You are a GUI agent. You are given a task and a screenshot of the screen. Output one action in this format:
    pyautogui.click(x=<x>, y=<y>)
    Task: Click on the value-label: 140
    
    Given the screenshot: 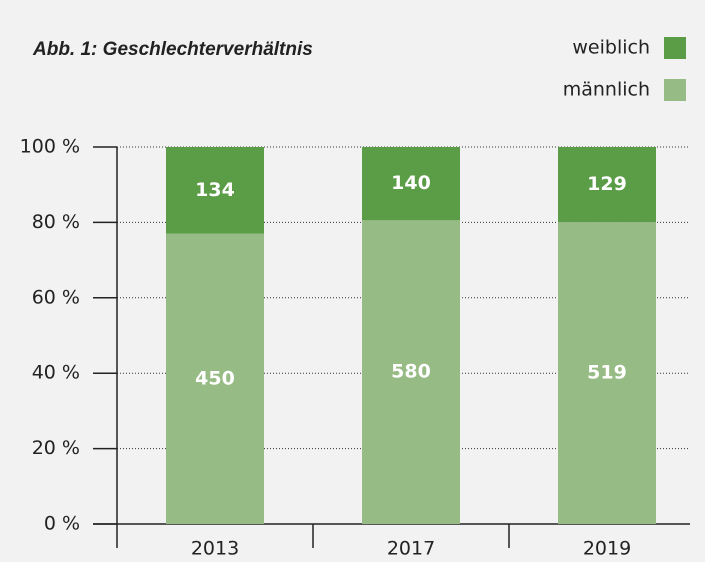 What is the action you would take?
    pyautogui.click(x=411, y=183)
    